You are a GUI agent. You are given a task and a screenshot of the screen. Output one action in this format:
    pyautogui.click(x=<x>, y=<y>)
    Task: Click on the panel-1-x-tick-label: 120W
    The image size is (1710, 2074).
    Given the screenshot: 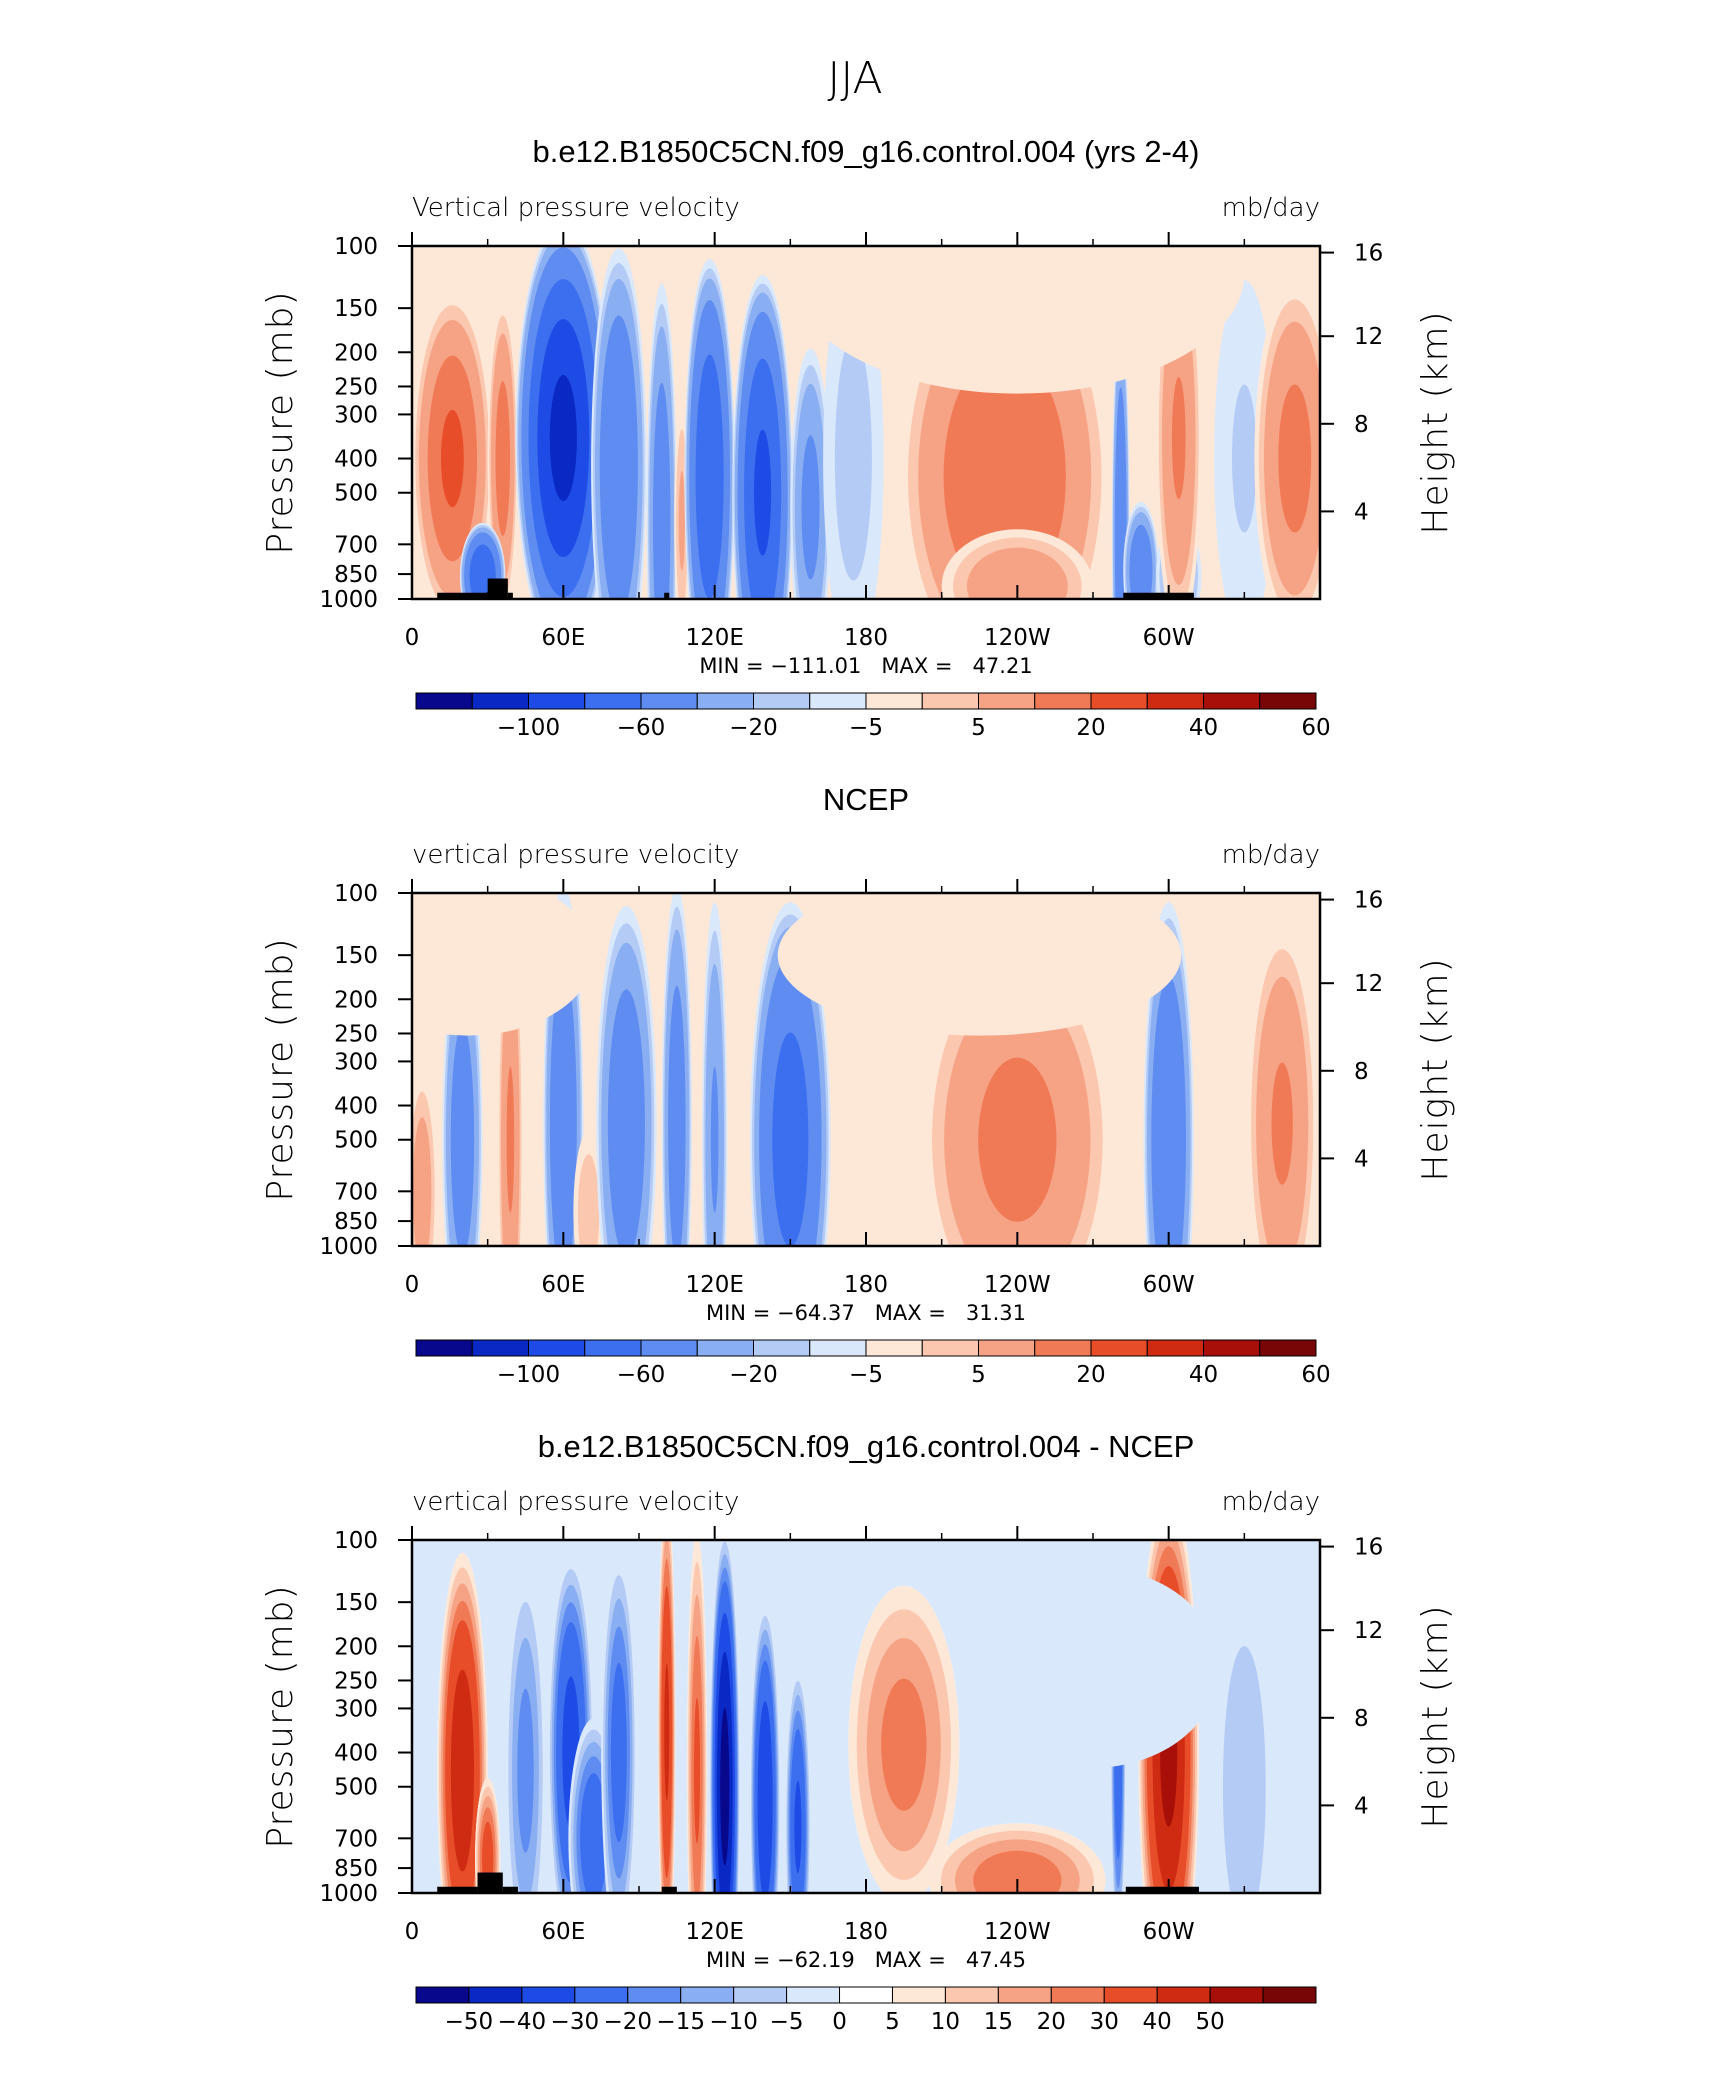 What is the action you would take?
    pyautogui.click(x=1017, y=638)
    